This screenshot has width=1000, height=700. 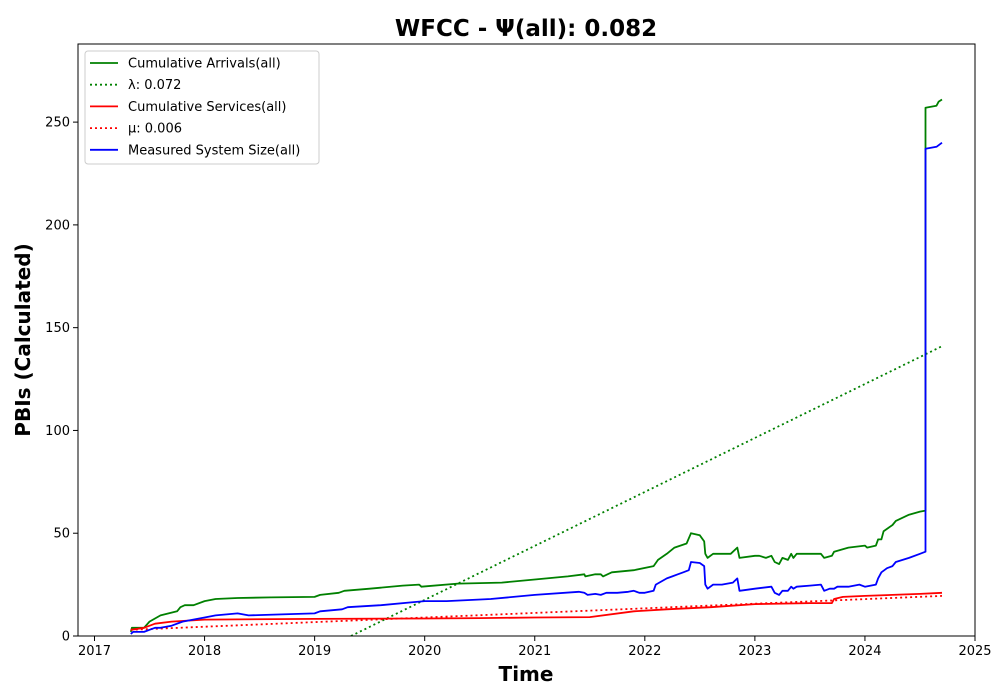 What do you see at coordinates (207, 107) in the screenshot?
I see `legend-label-3: Cumulative Services(all)` at bounding box center [207, 107].